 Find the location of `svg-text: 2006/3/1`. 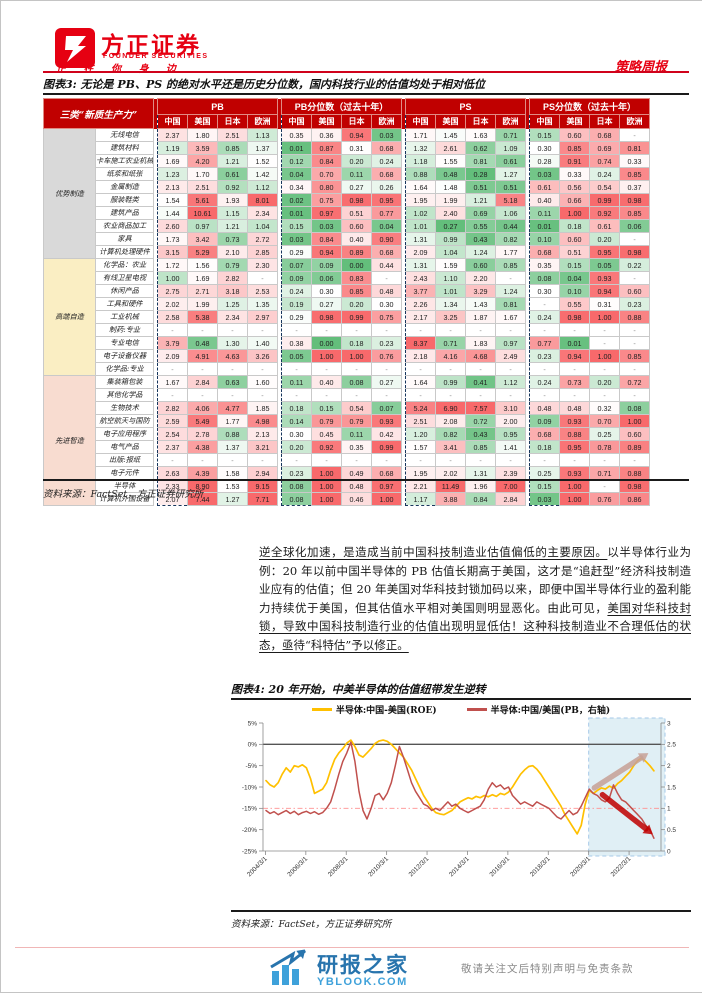

svg-text: 2006/3/1 is located at coordinates (297, 866).